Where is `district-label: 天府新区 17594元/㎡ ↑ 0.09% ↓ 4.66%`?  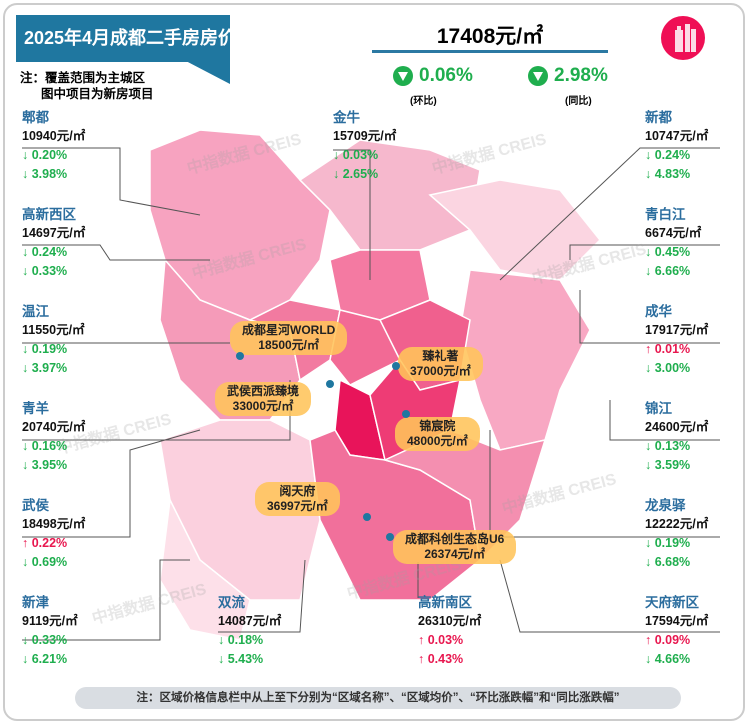
district-label: 天府新区 17594元/㎡ ↑ 0.09% ↓ 4.66% is located at coordinates (676, 631).